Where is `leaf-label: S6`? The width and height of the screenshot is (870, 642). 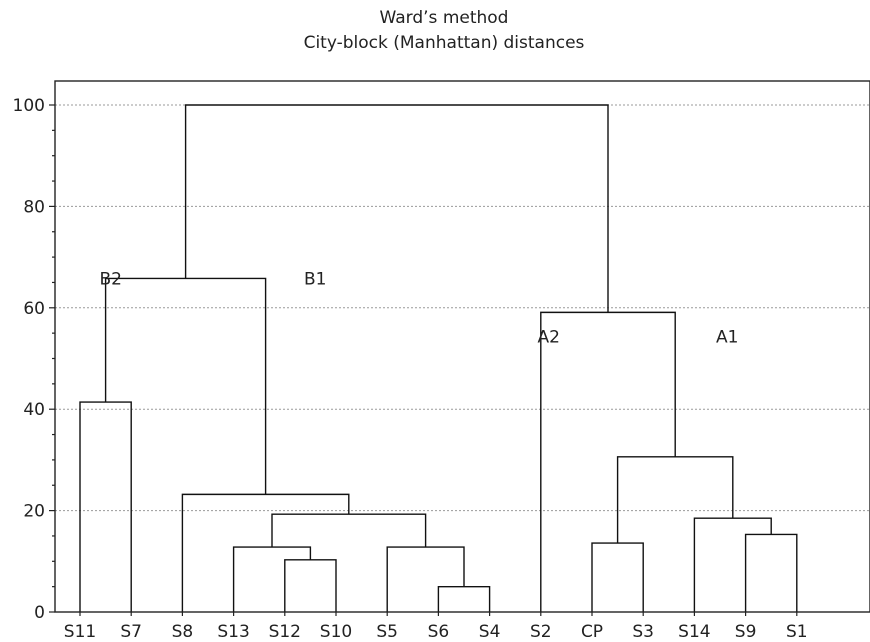
leaf-label: S6 is located at coordinates (439, 632).